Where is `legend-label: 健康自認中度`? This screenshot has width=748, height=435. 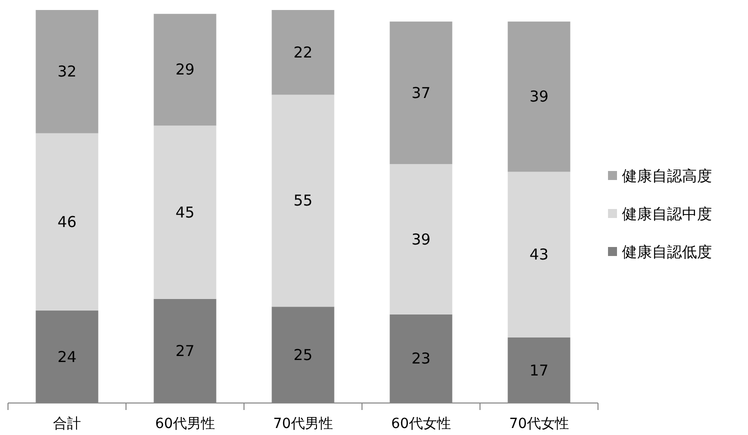
legend-label: 健康自認中度 is located at coordinates (667, 214).